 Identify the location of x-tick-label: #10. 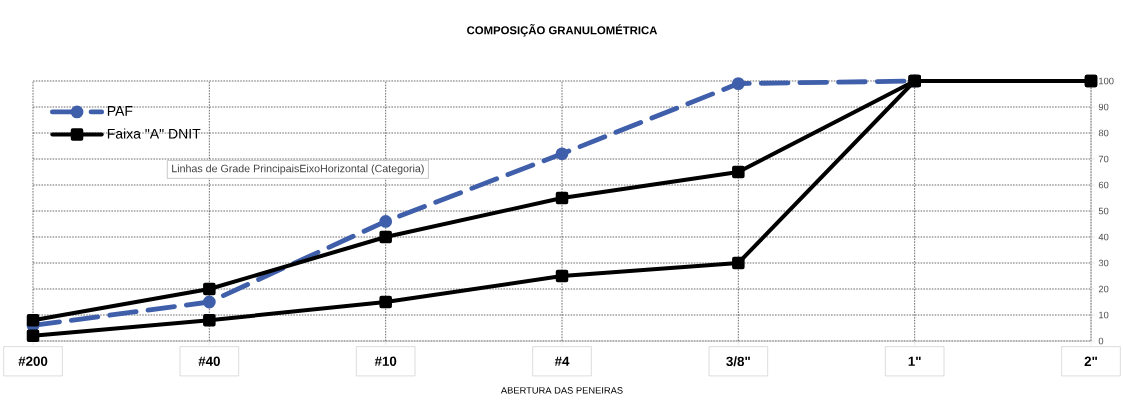
(385, 361).